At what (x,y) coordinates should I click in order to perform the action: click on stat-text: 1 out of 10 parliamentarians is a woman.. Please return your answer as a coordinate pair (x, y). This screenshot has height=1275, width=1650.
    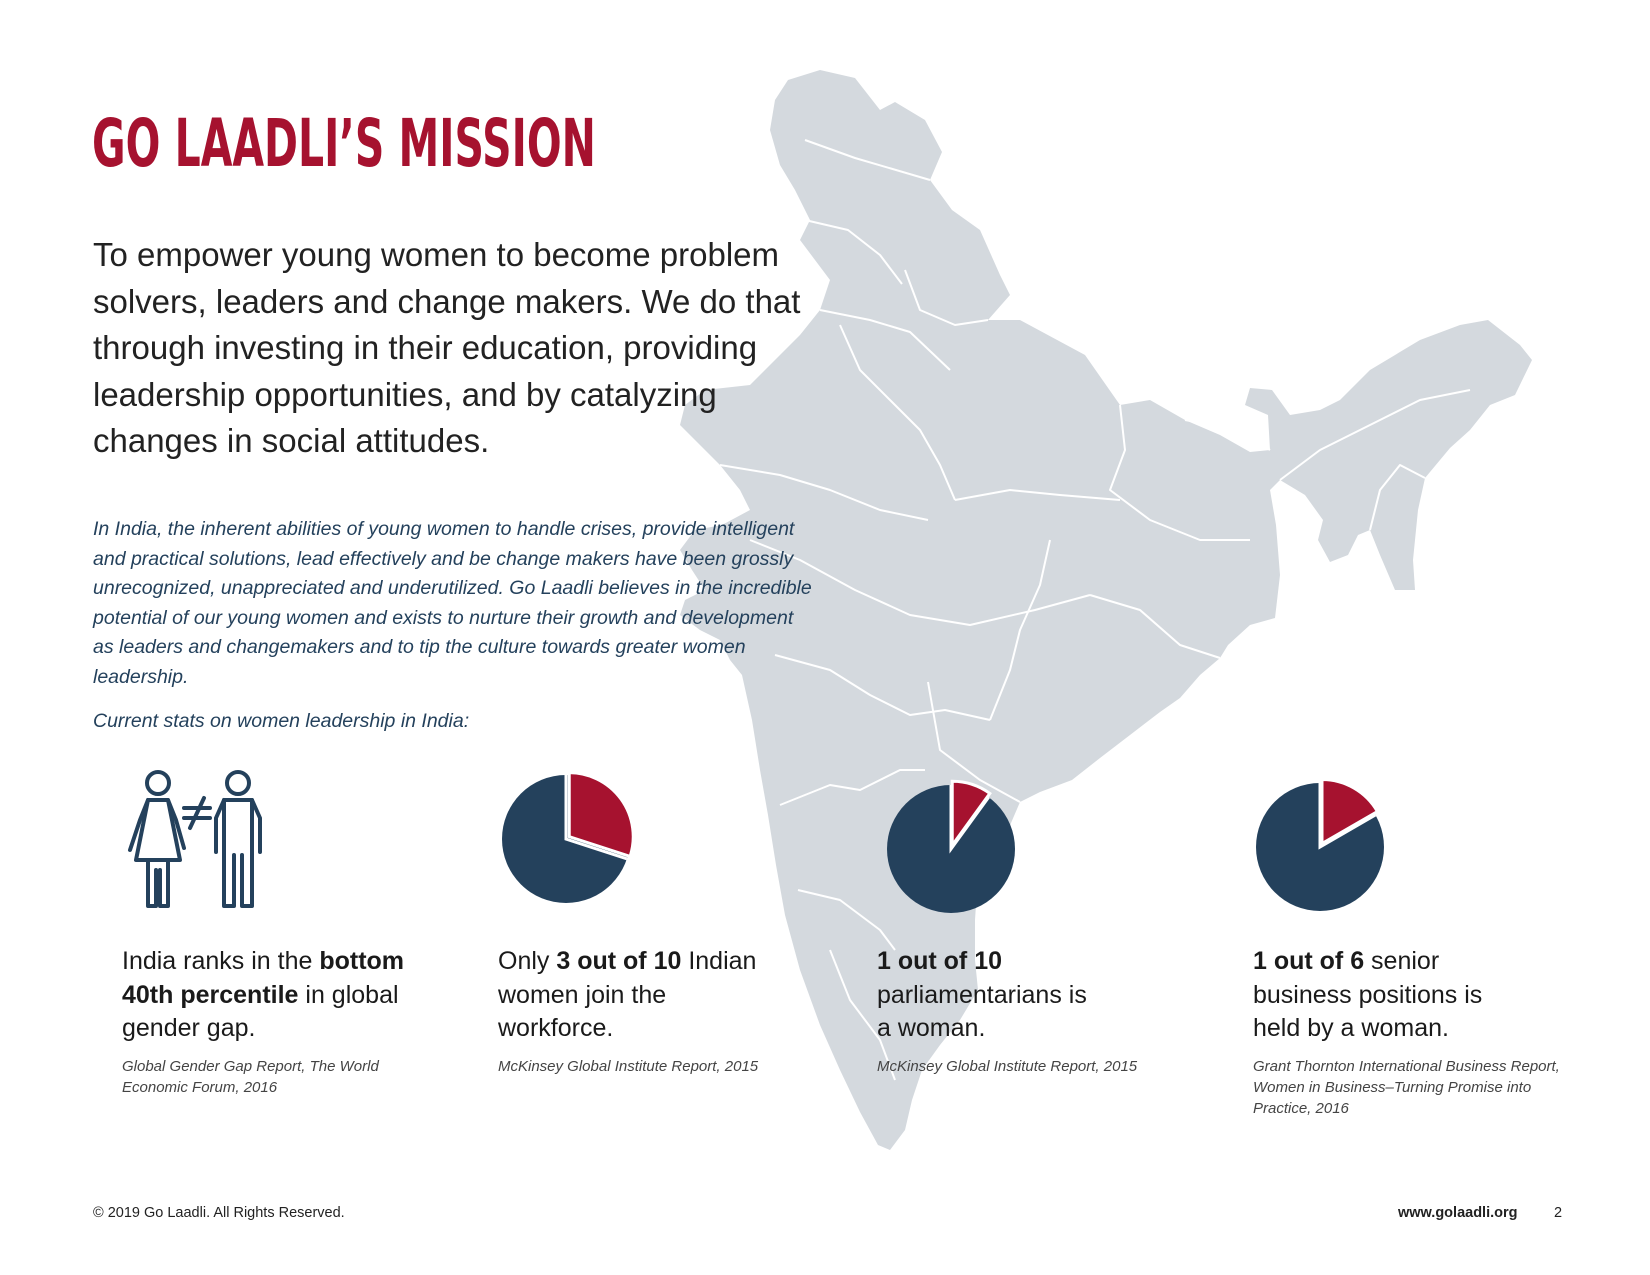
    Looking at the image, I should click on (992, 995).